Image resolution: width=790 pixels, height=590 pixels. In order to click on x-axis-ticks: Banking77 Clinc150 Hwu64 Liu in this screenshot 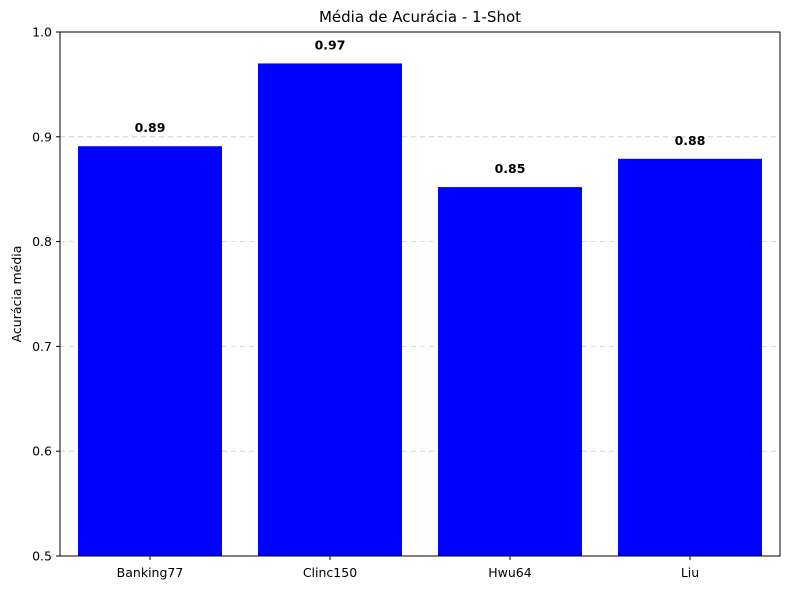, I will do `click(408, 568)`.